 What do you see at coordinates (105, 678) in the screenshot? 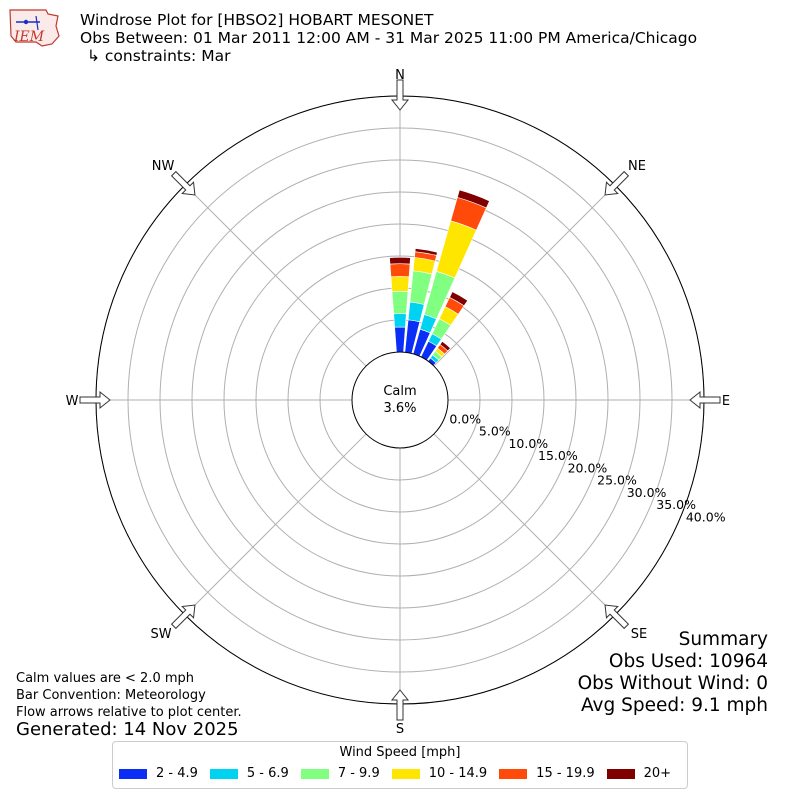
I see `calm-definition-note: Calm values are < 2.0 mph` at bounding box center [105, 678].